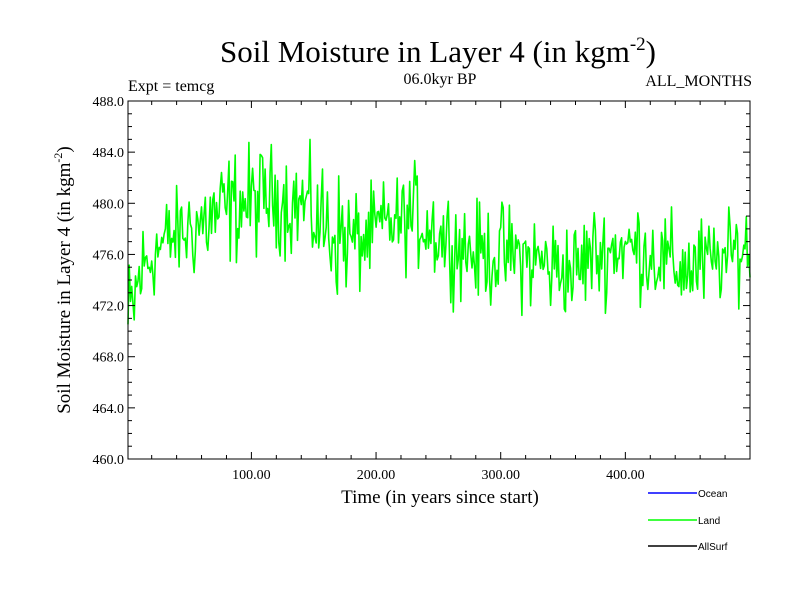 This screenshot has width=800, height=600. Describe the element at coordinates (638, 44) in the screenshot. I see `chart-title-sup: -2` at that location.